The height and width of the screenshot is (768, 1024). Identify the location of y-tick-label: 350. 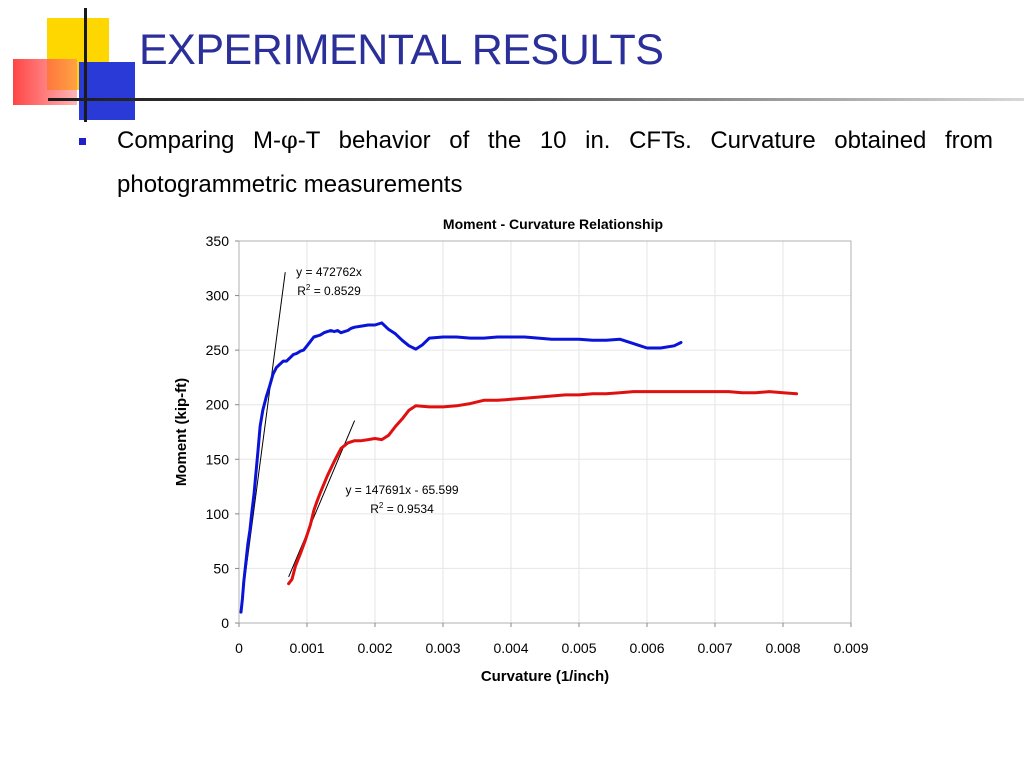
(218, 241).